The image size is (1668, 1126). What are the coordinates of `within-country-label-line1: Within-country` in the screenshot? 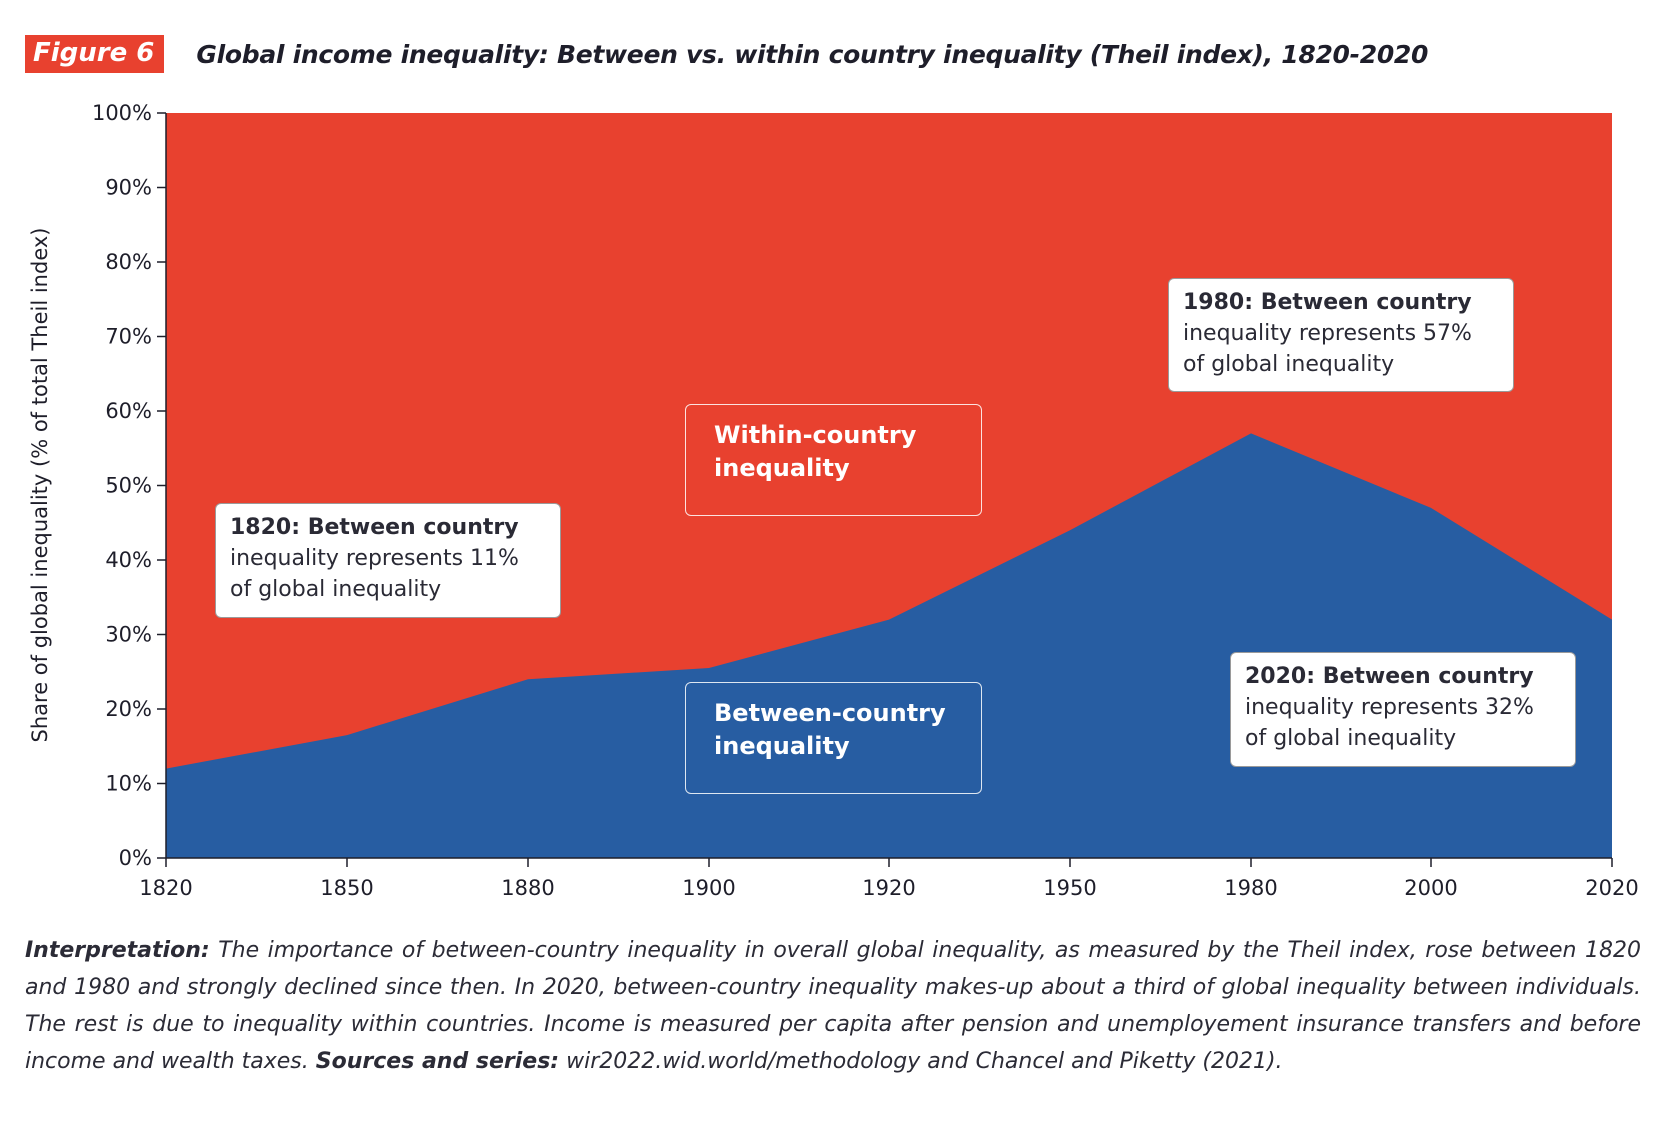 It's located at (815, 435).